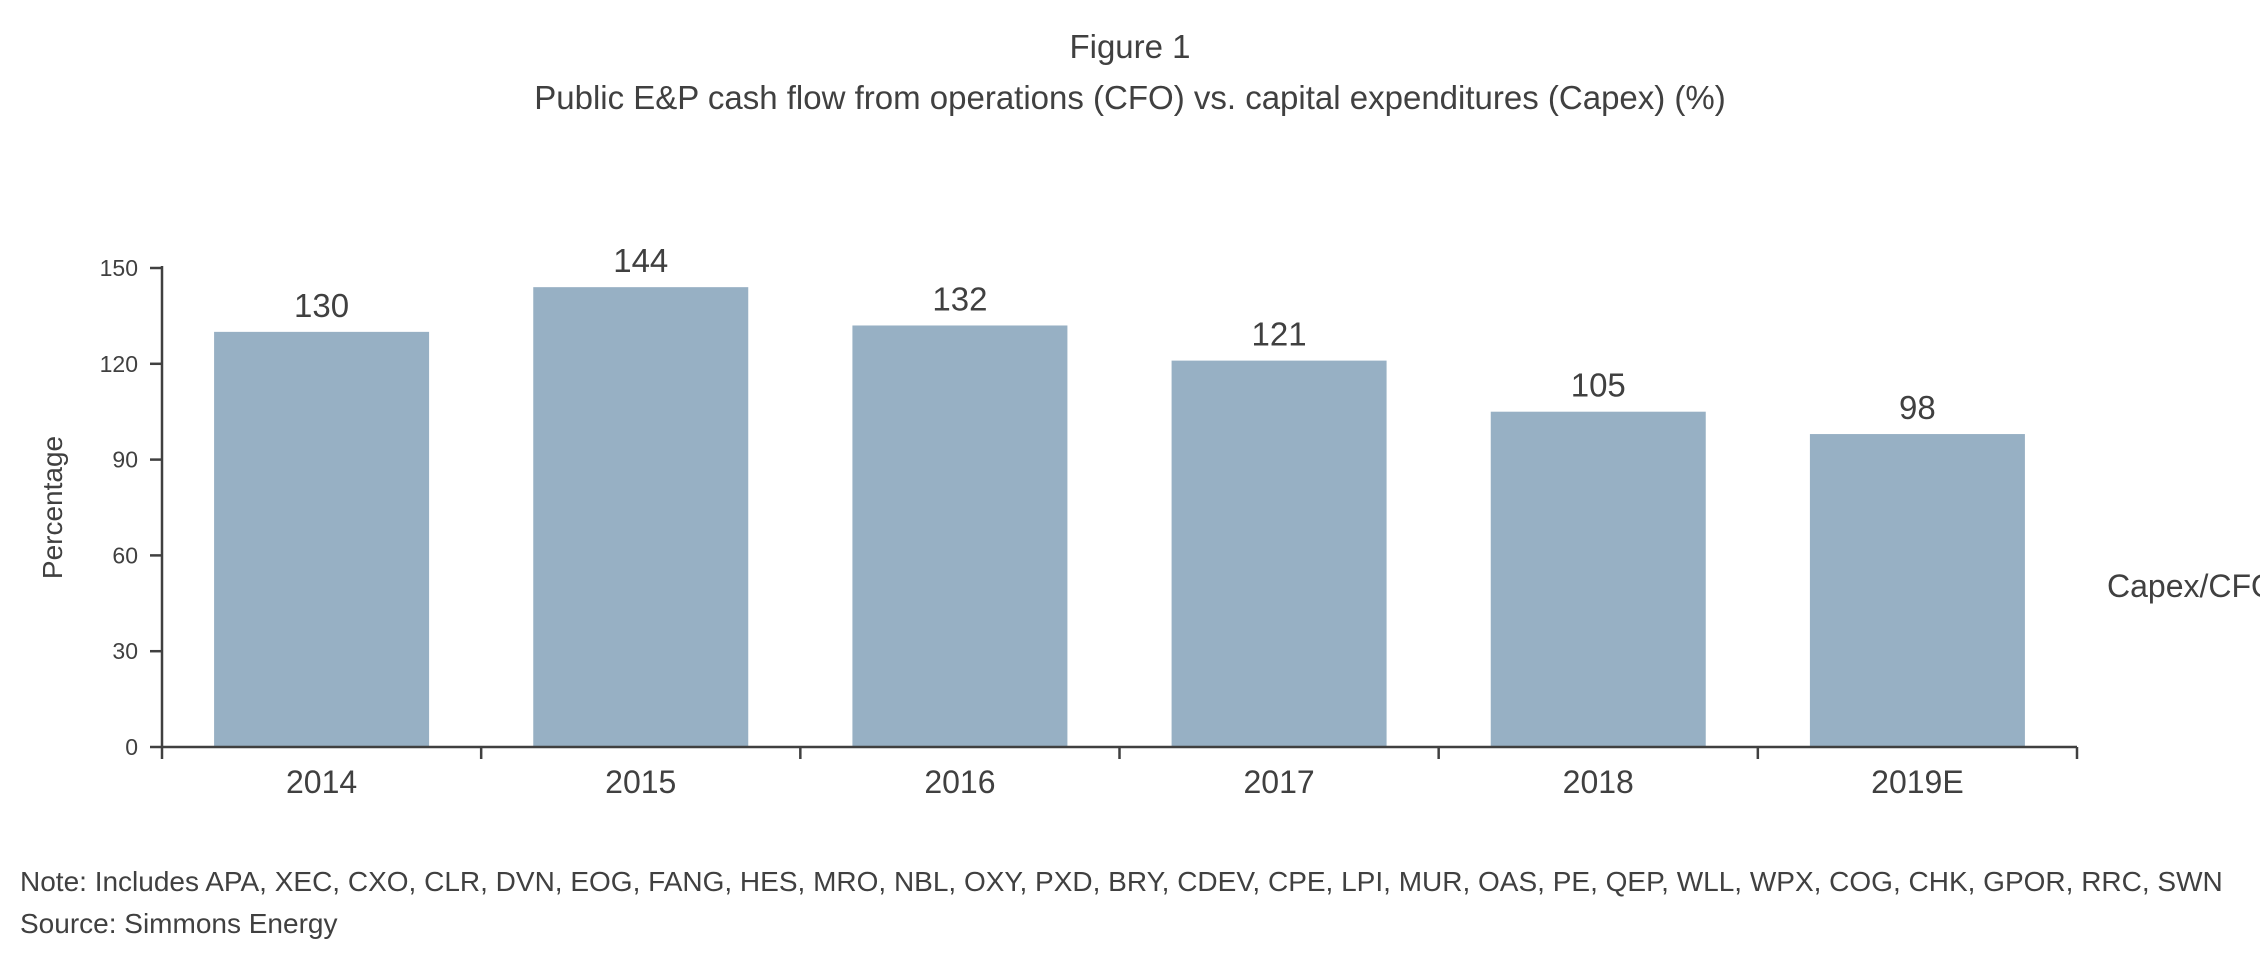  What do you see at coordinates (1917, 782) in the screenshot?
I see `x-tick-label: 2019E` at bounding box center [1917, 782].